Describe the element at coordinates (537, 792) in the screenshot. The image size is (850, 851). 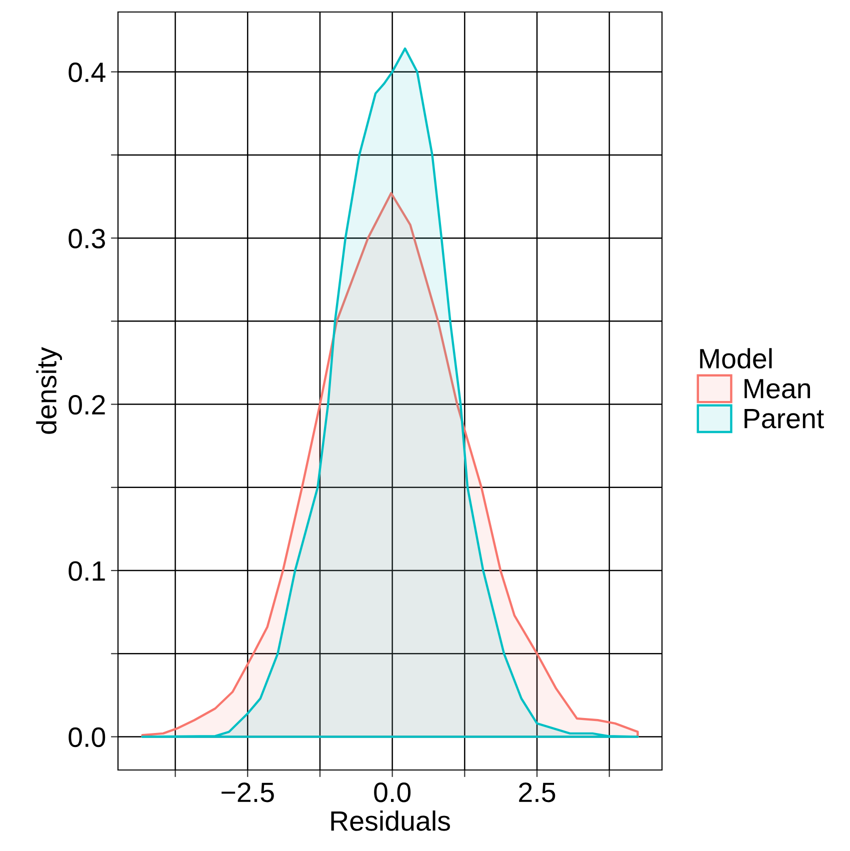
I see `x-tick-label: 2.5` at that location.